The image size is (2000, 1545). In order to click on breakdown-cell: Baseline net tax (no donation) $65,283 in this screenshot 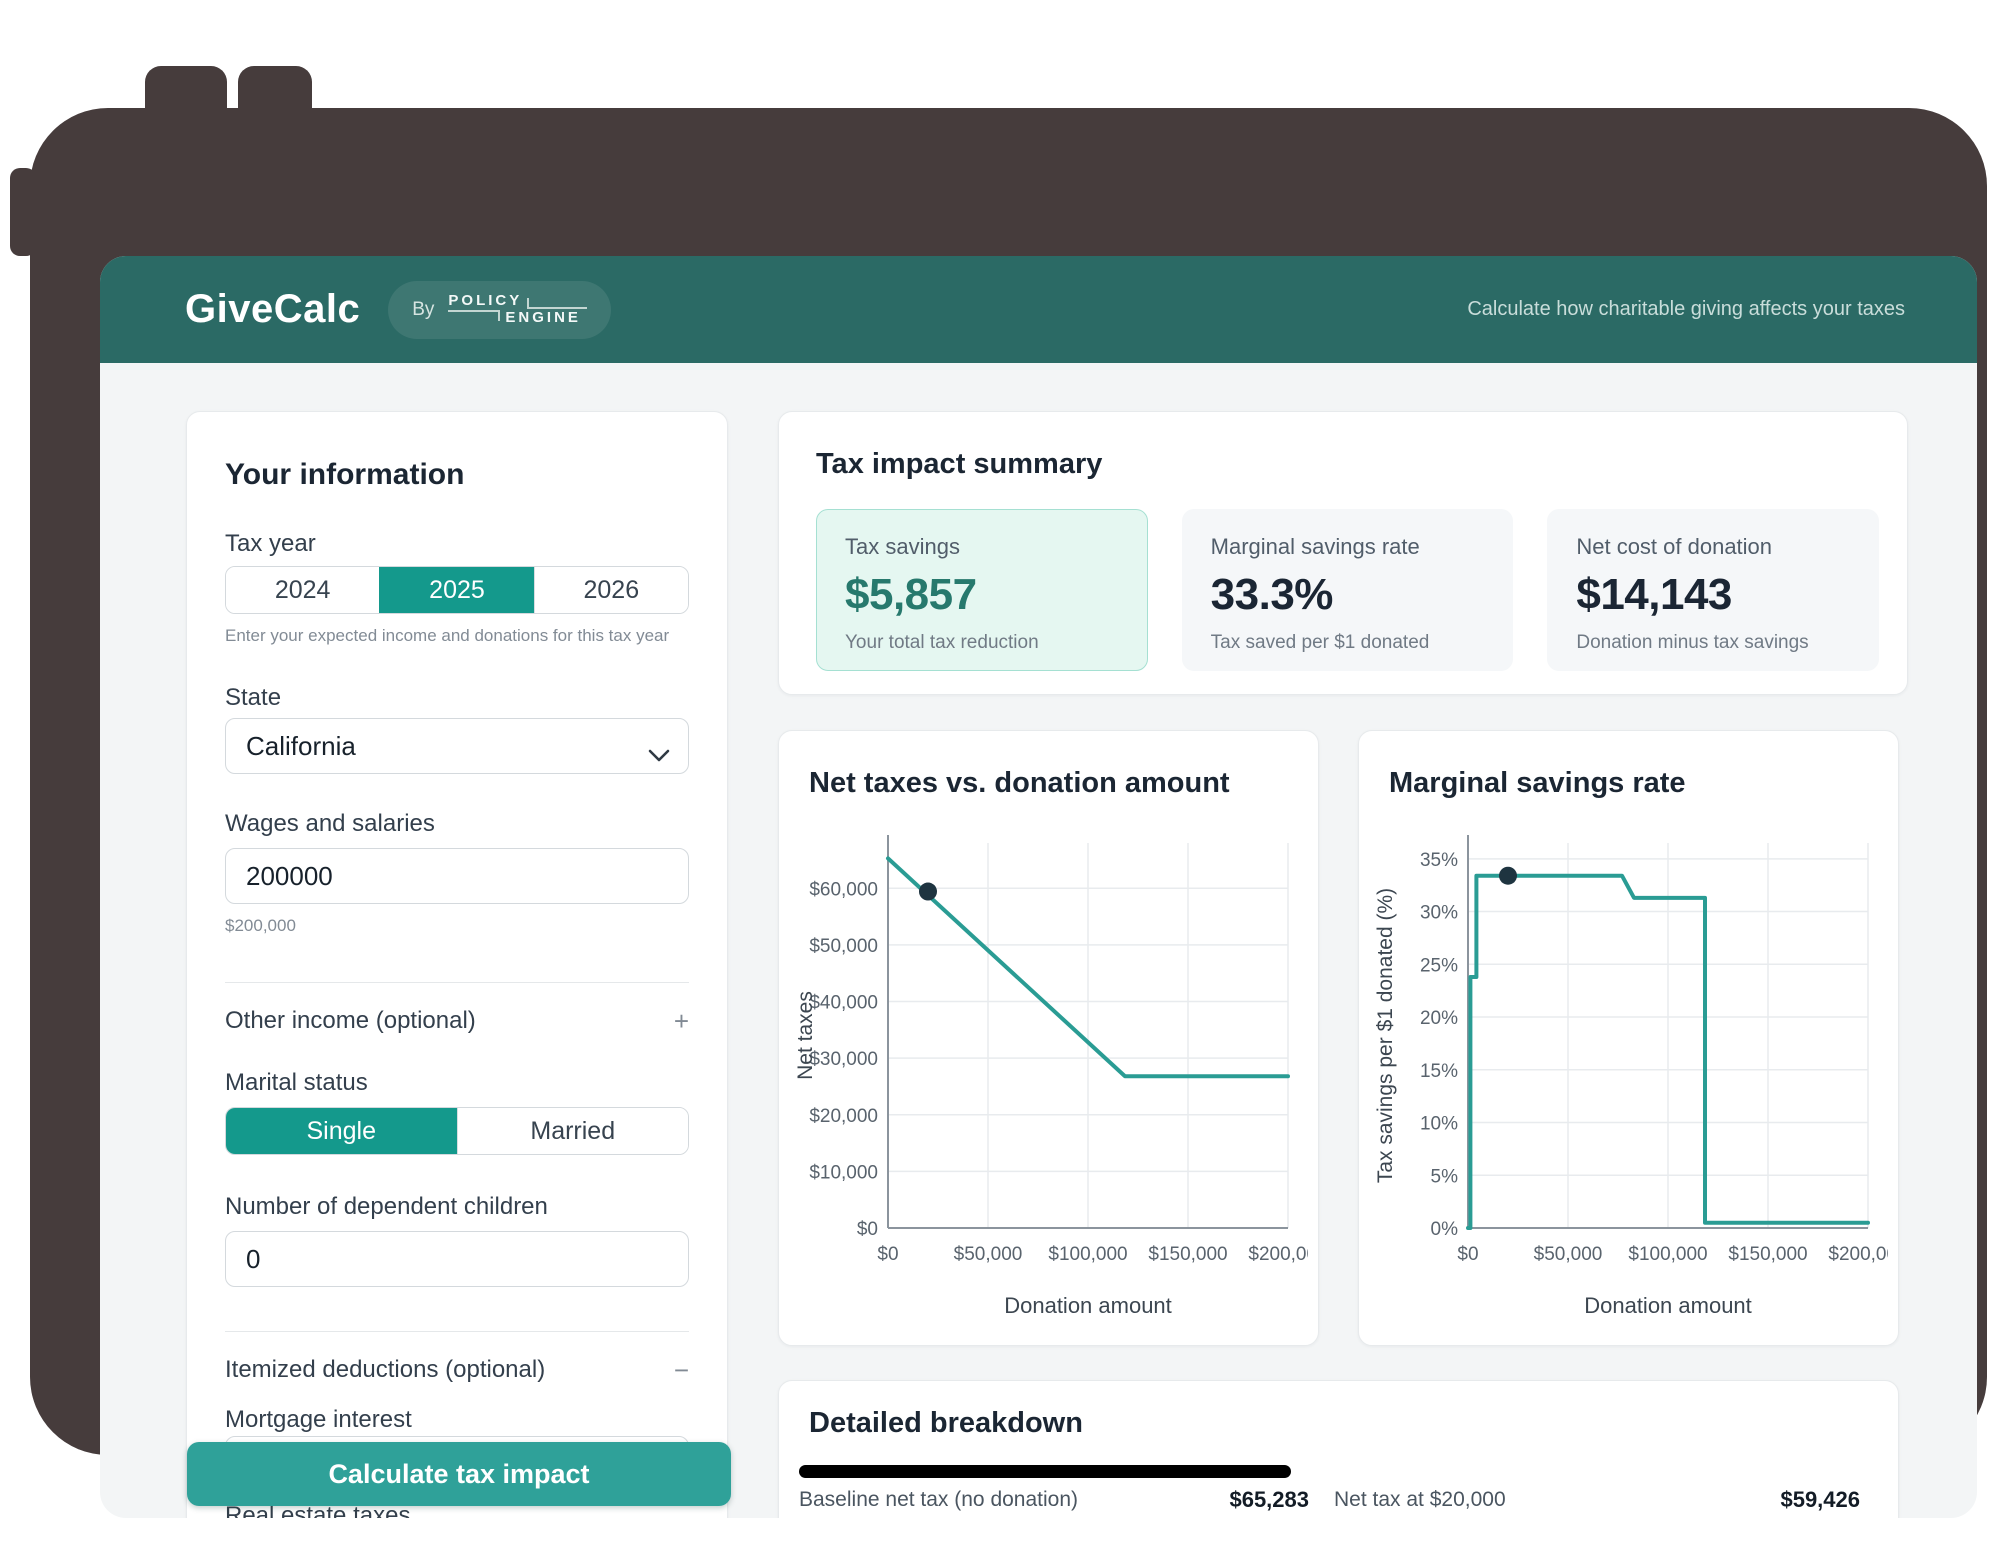, I will do `click(1054, 1500)`.